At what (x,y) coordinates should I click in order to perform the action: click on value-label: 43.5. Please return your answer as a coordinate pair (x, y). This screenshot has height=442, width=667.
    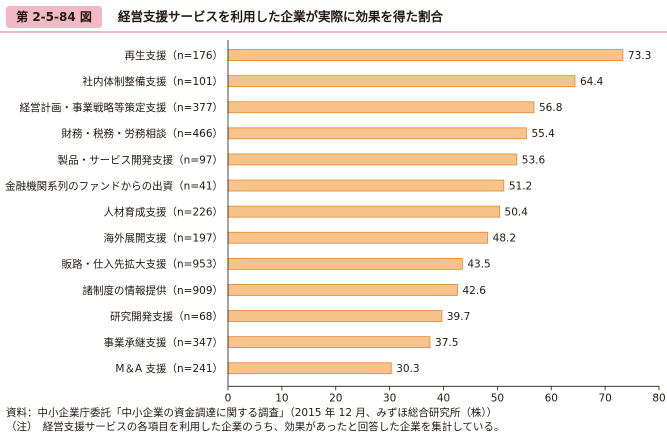
    Looking at the image, I should click on (478, 265).